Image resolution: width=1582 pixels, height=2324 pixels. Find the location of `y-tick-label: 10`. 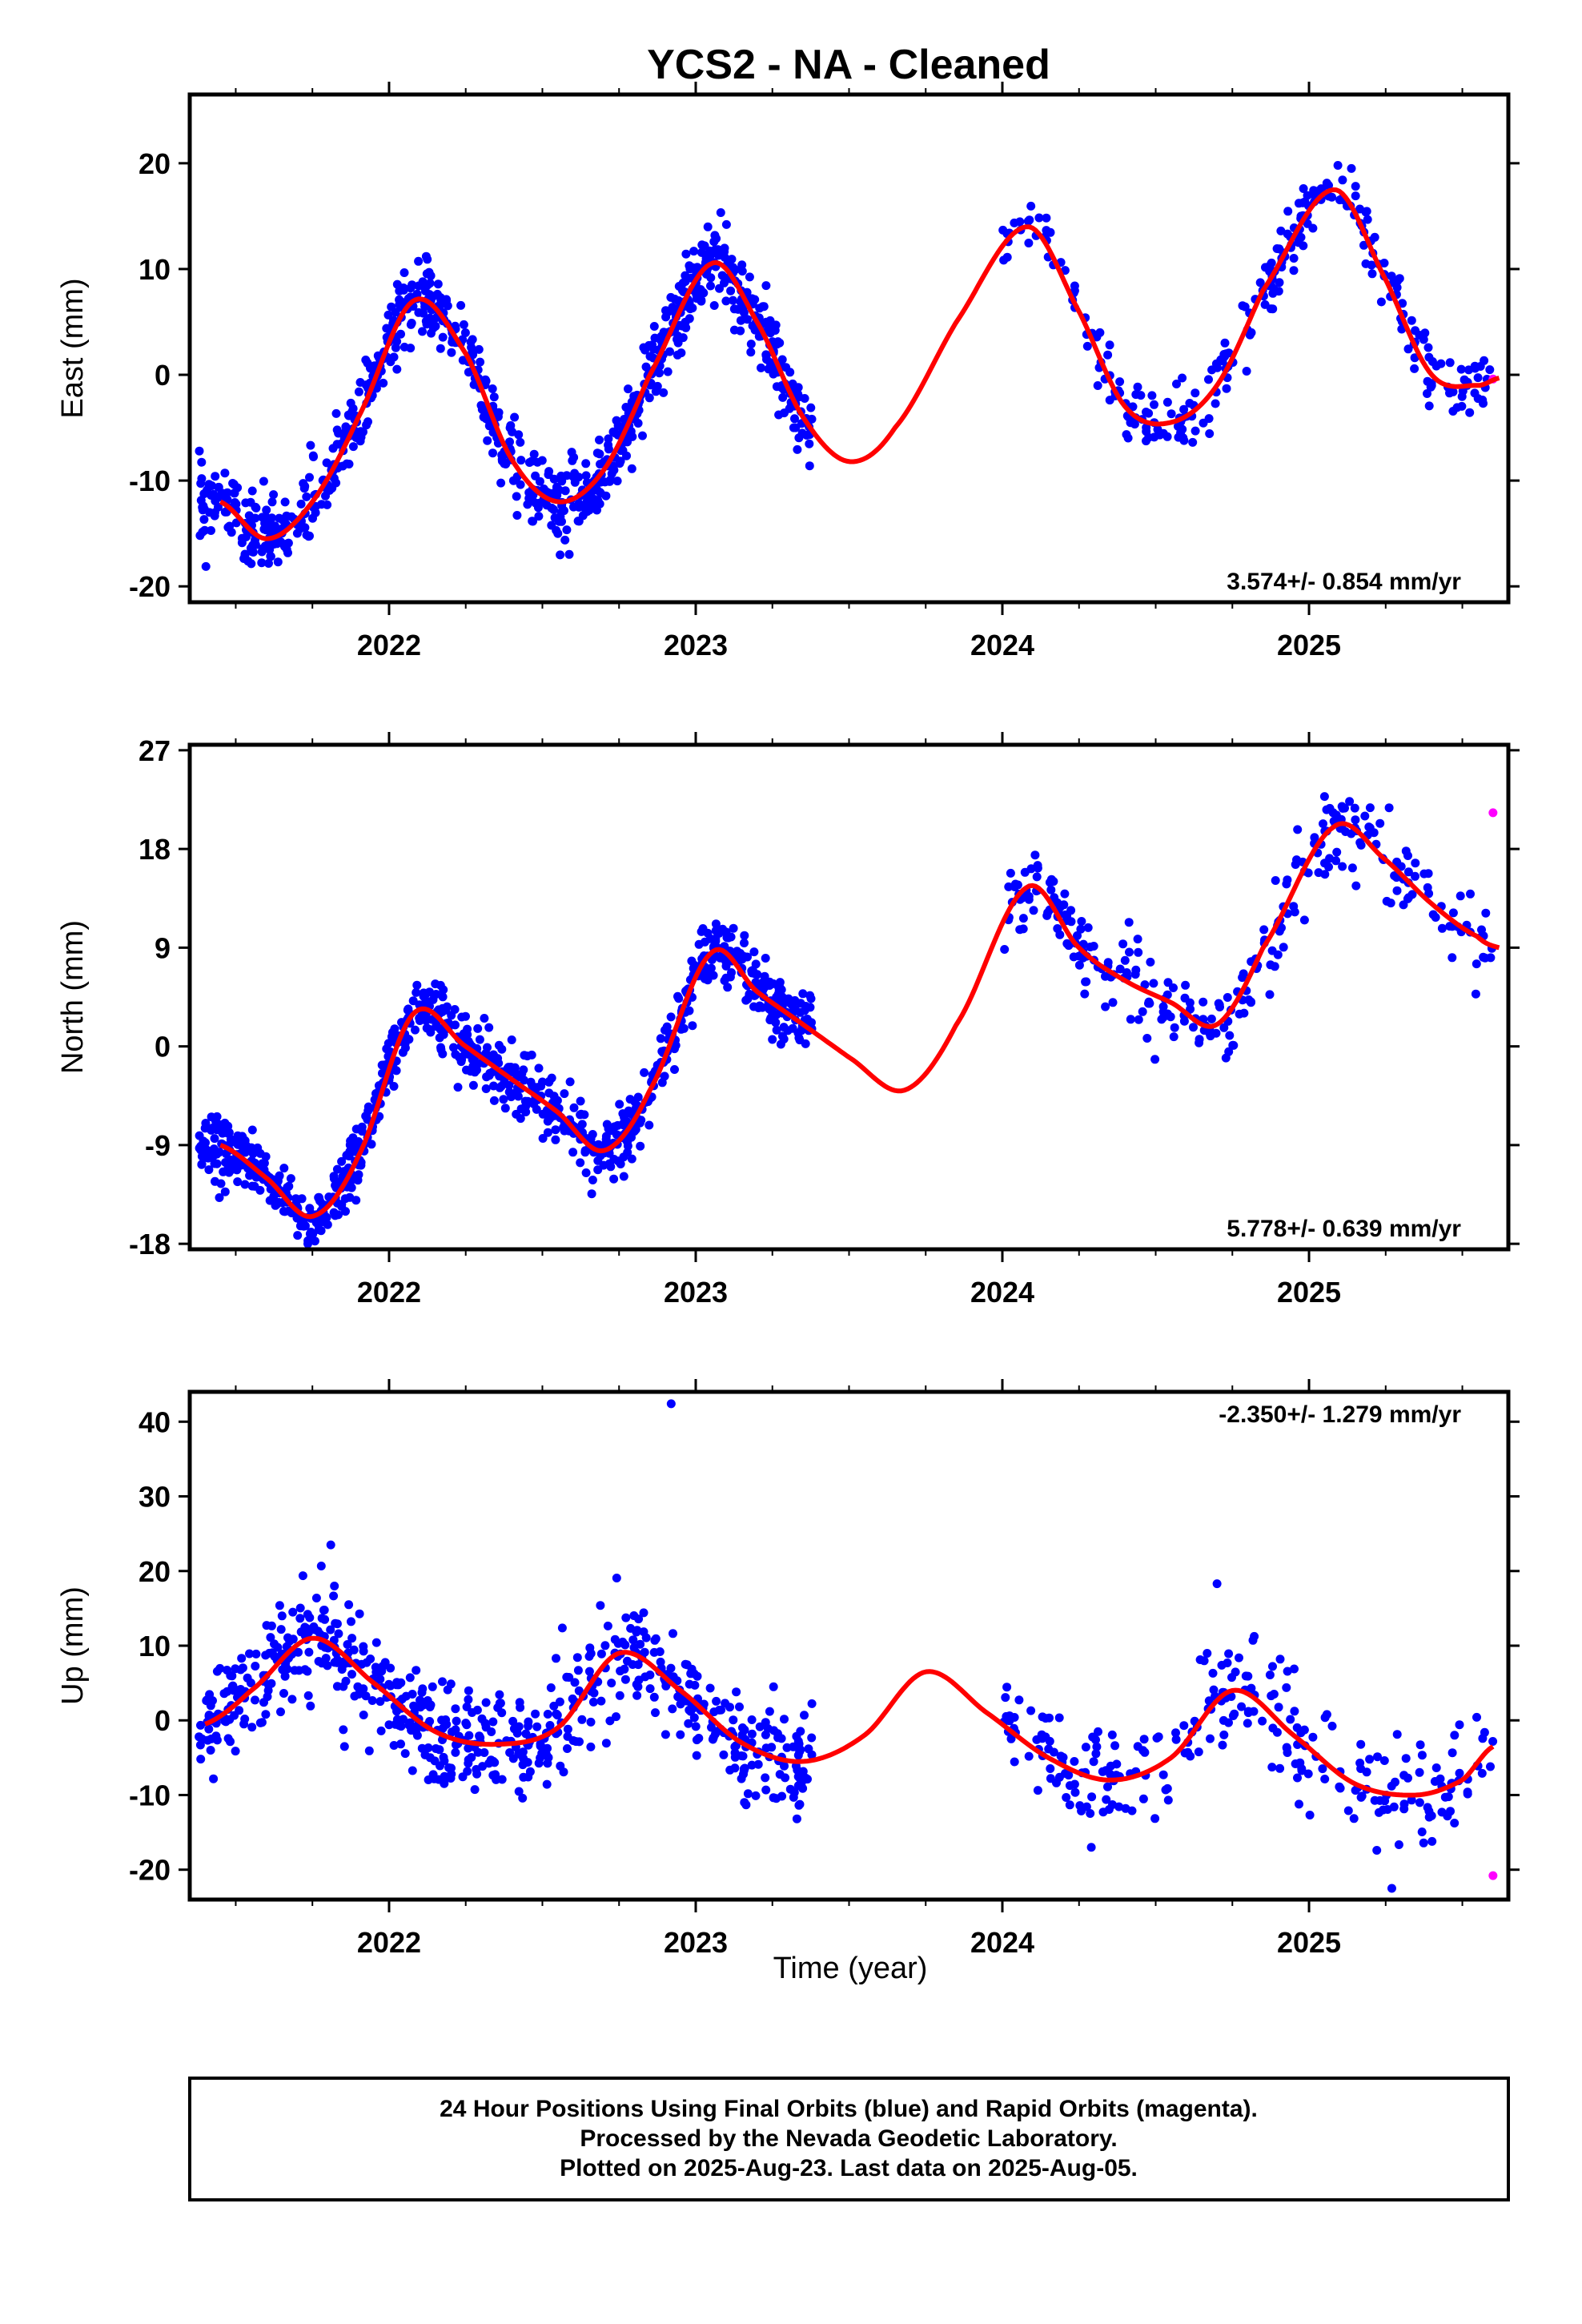

y-tick-label: 10 is located at coordinates (155, 269).